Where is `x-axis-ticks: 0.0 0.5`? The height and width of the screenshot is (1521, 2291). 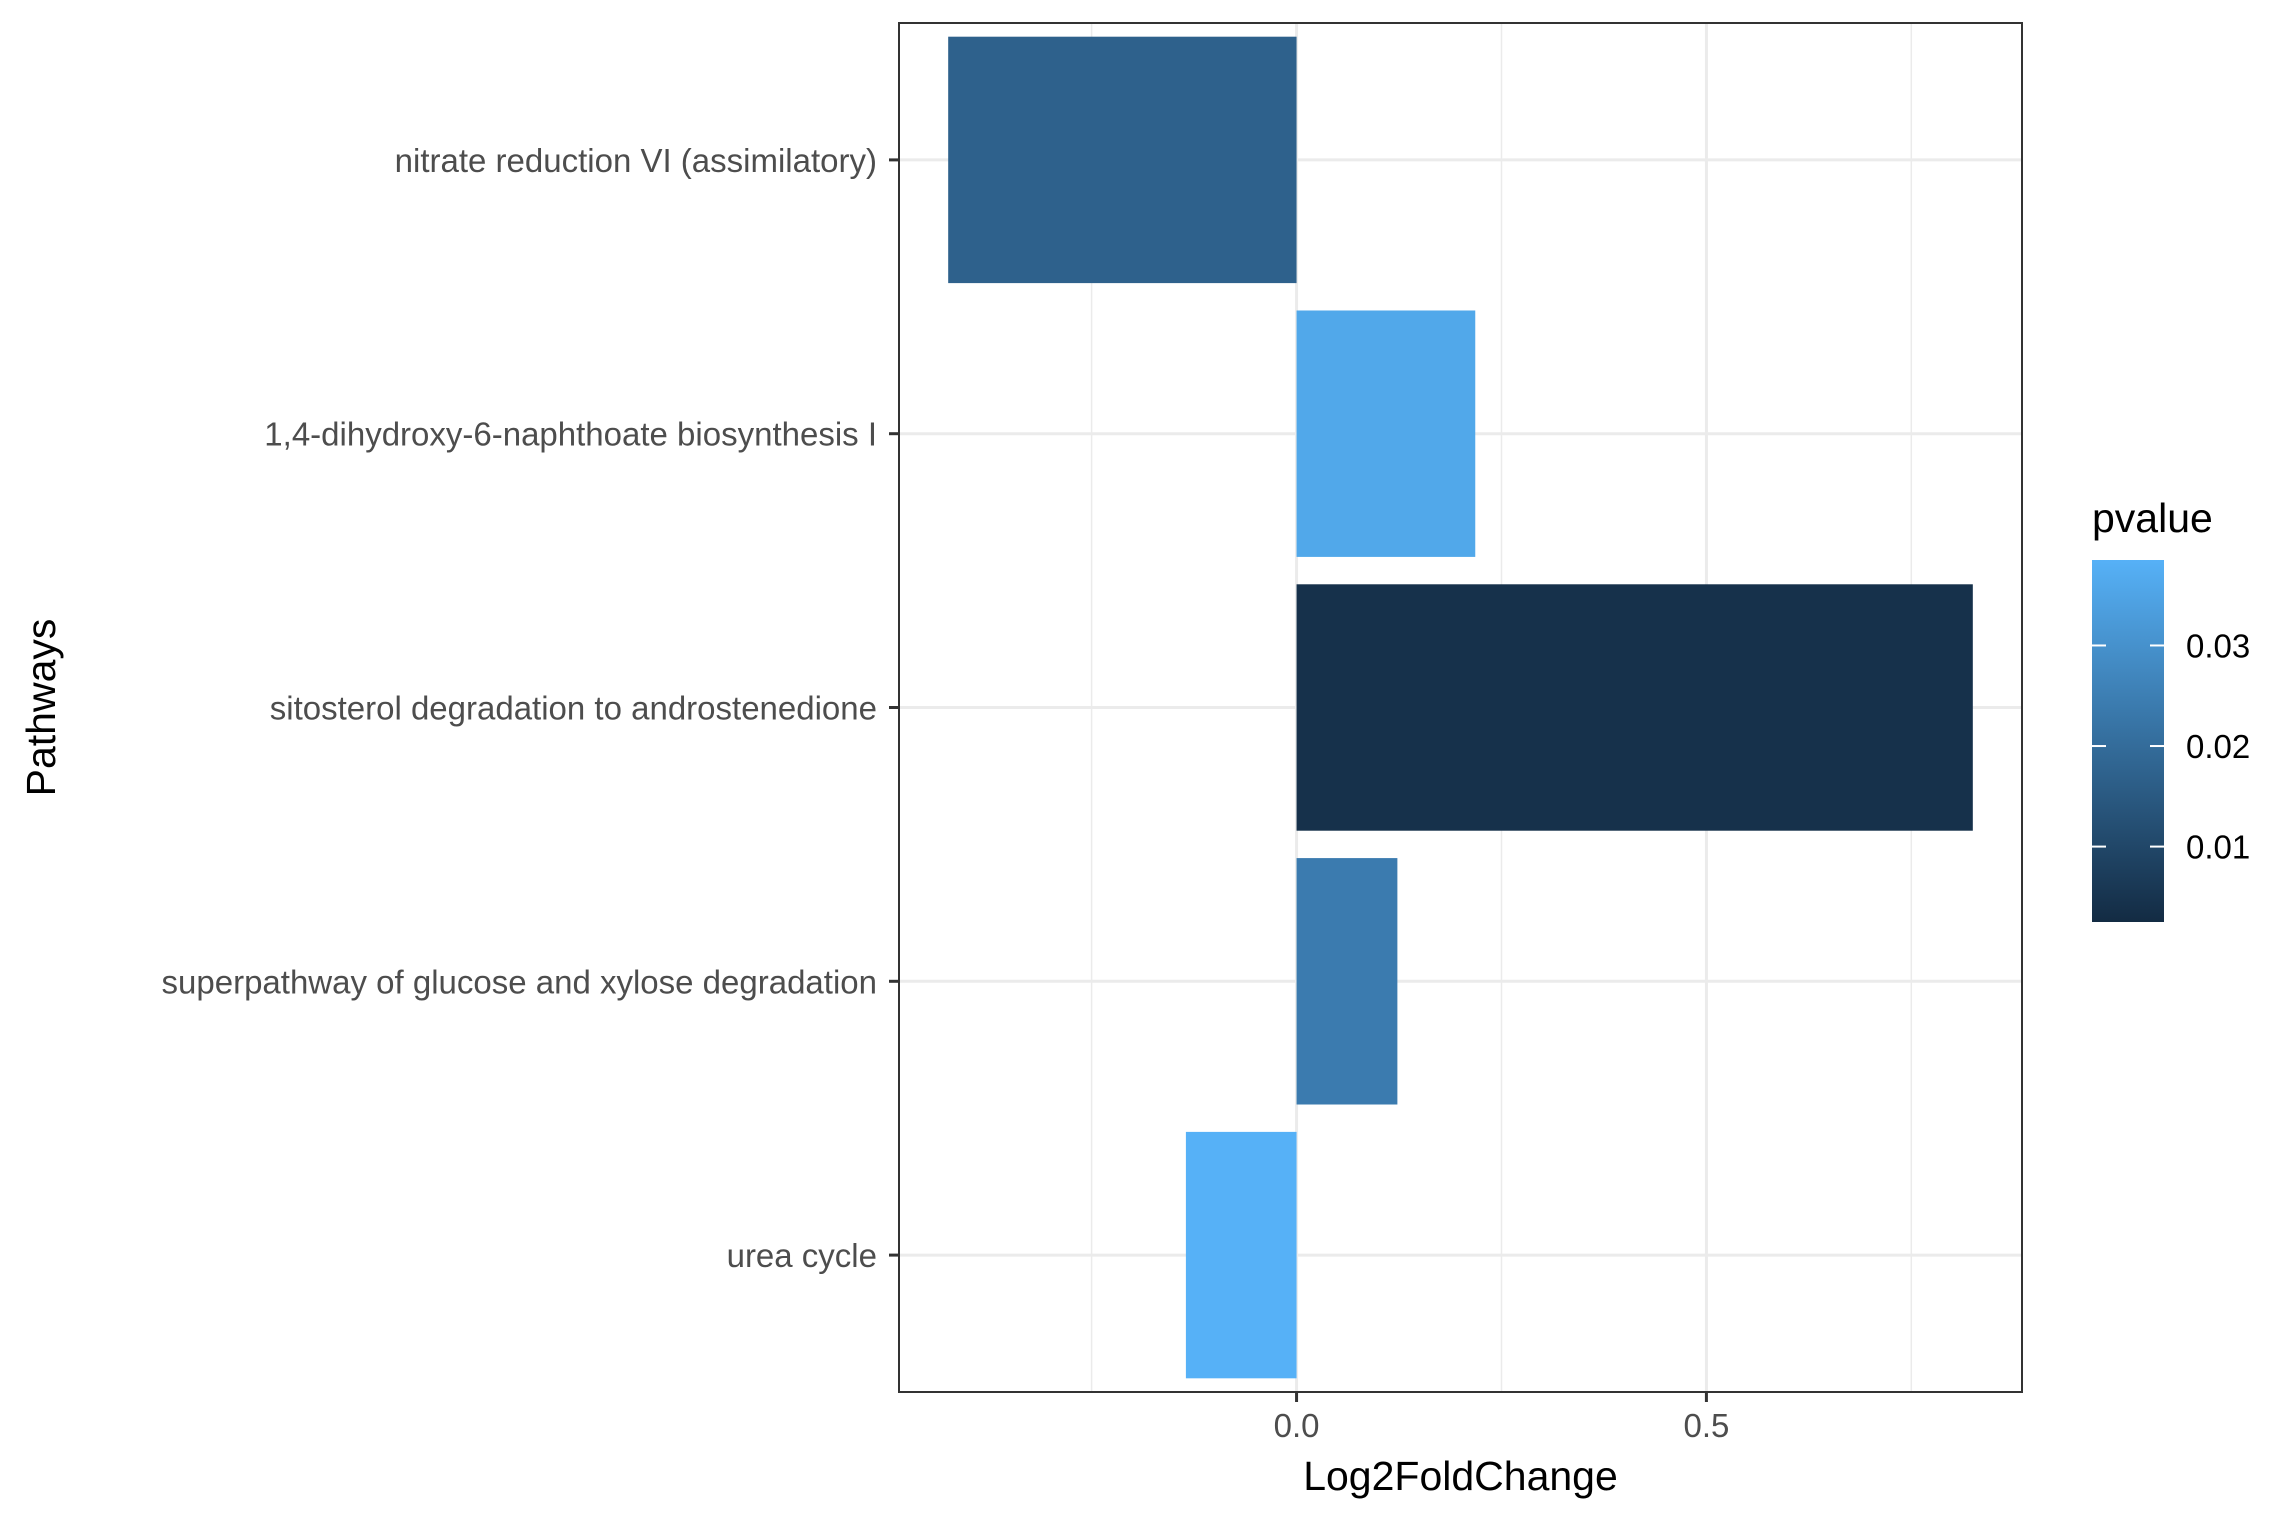 x-axis-ticks: 0.0 0.5 is located at coordinates (1501, 1418).